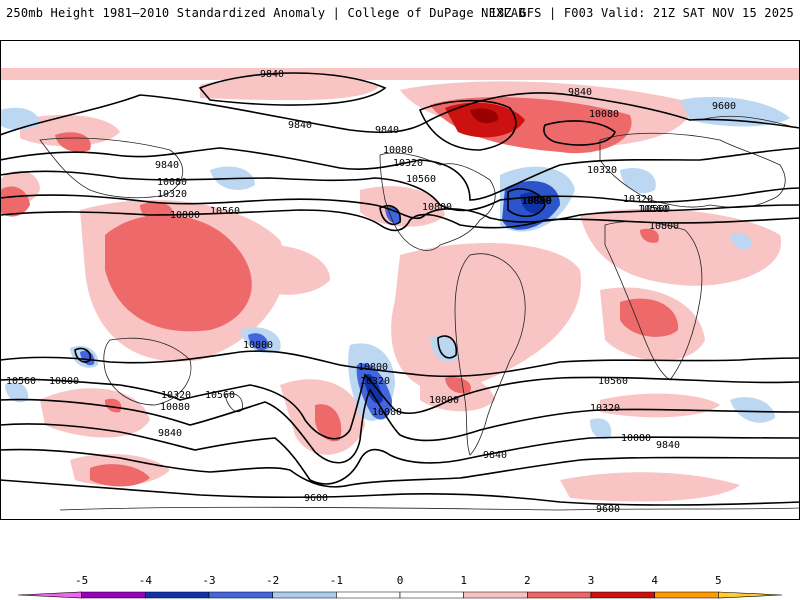  What do you see at coordinates (485, 120) in the screenshot?
I see `positive-anomaly-strong` at bounding box center [485, 120].